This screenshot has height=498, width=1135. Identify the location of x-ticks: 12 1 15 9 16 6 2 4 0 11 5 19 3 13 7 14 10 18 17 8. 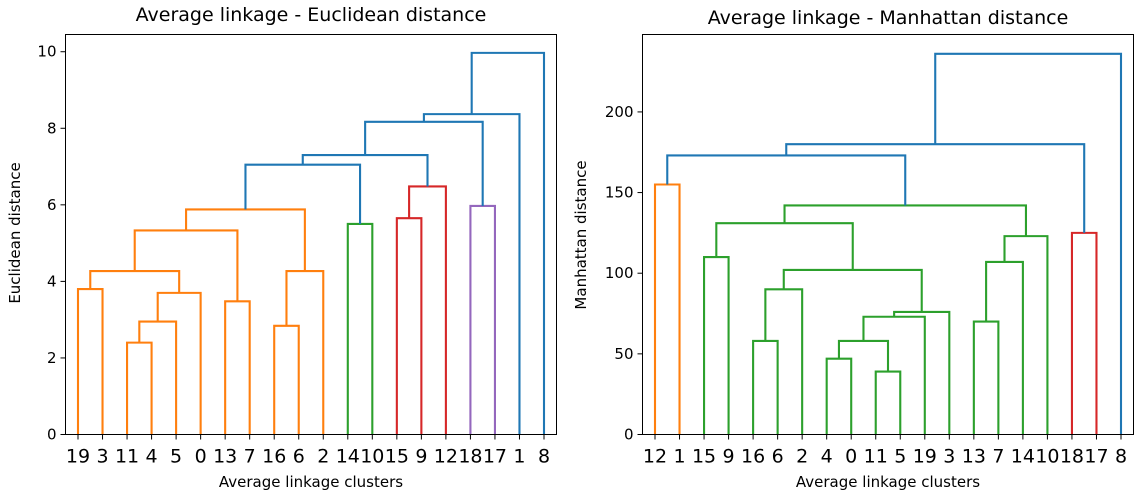
(885, 451).